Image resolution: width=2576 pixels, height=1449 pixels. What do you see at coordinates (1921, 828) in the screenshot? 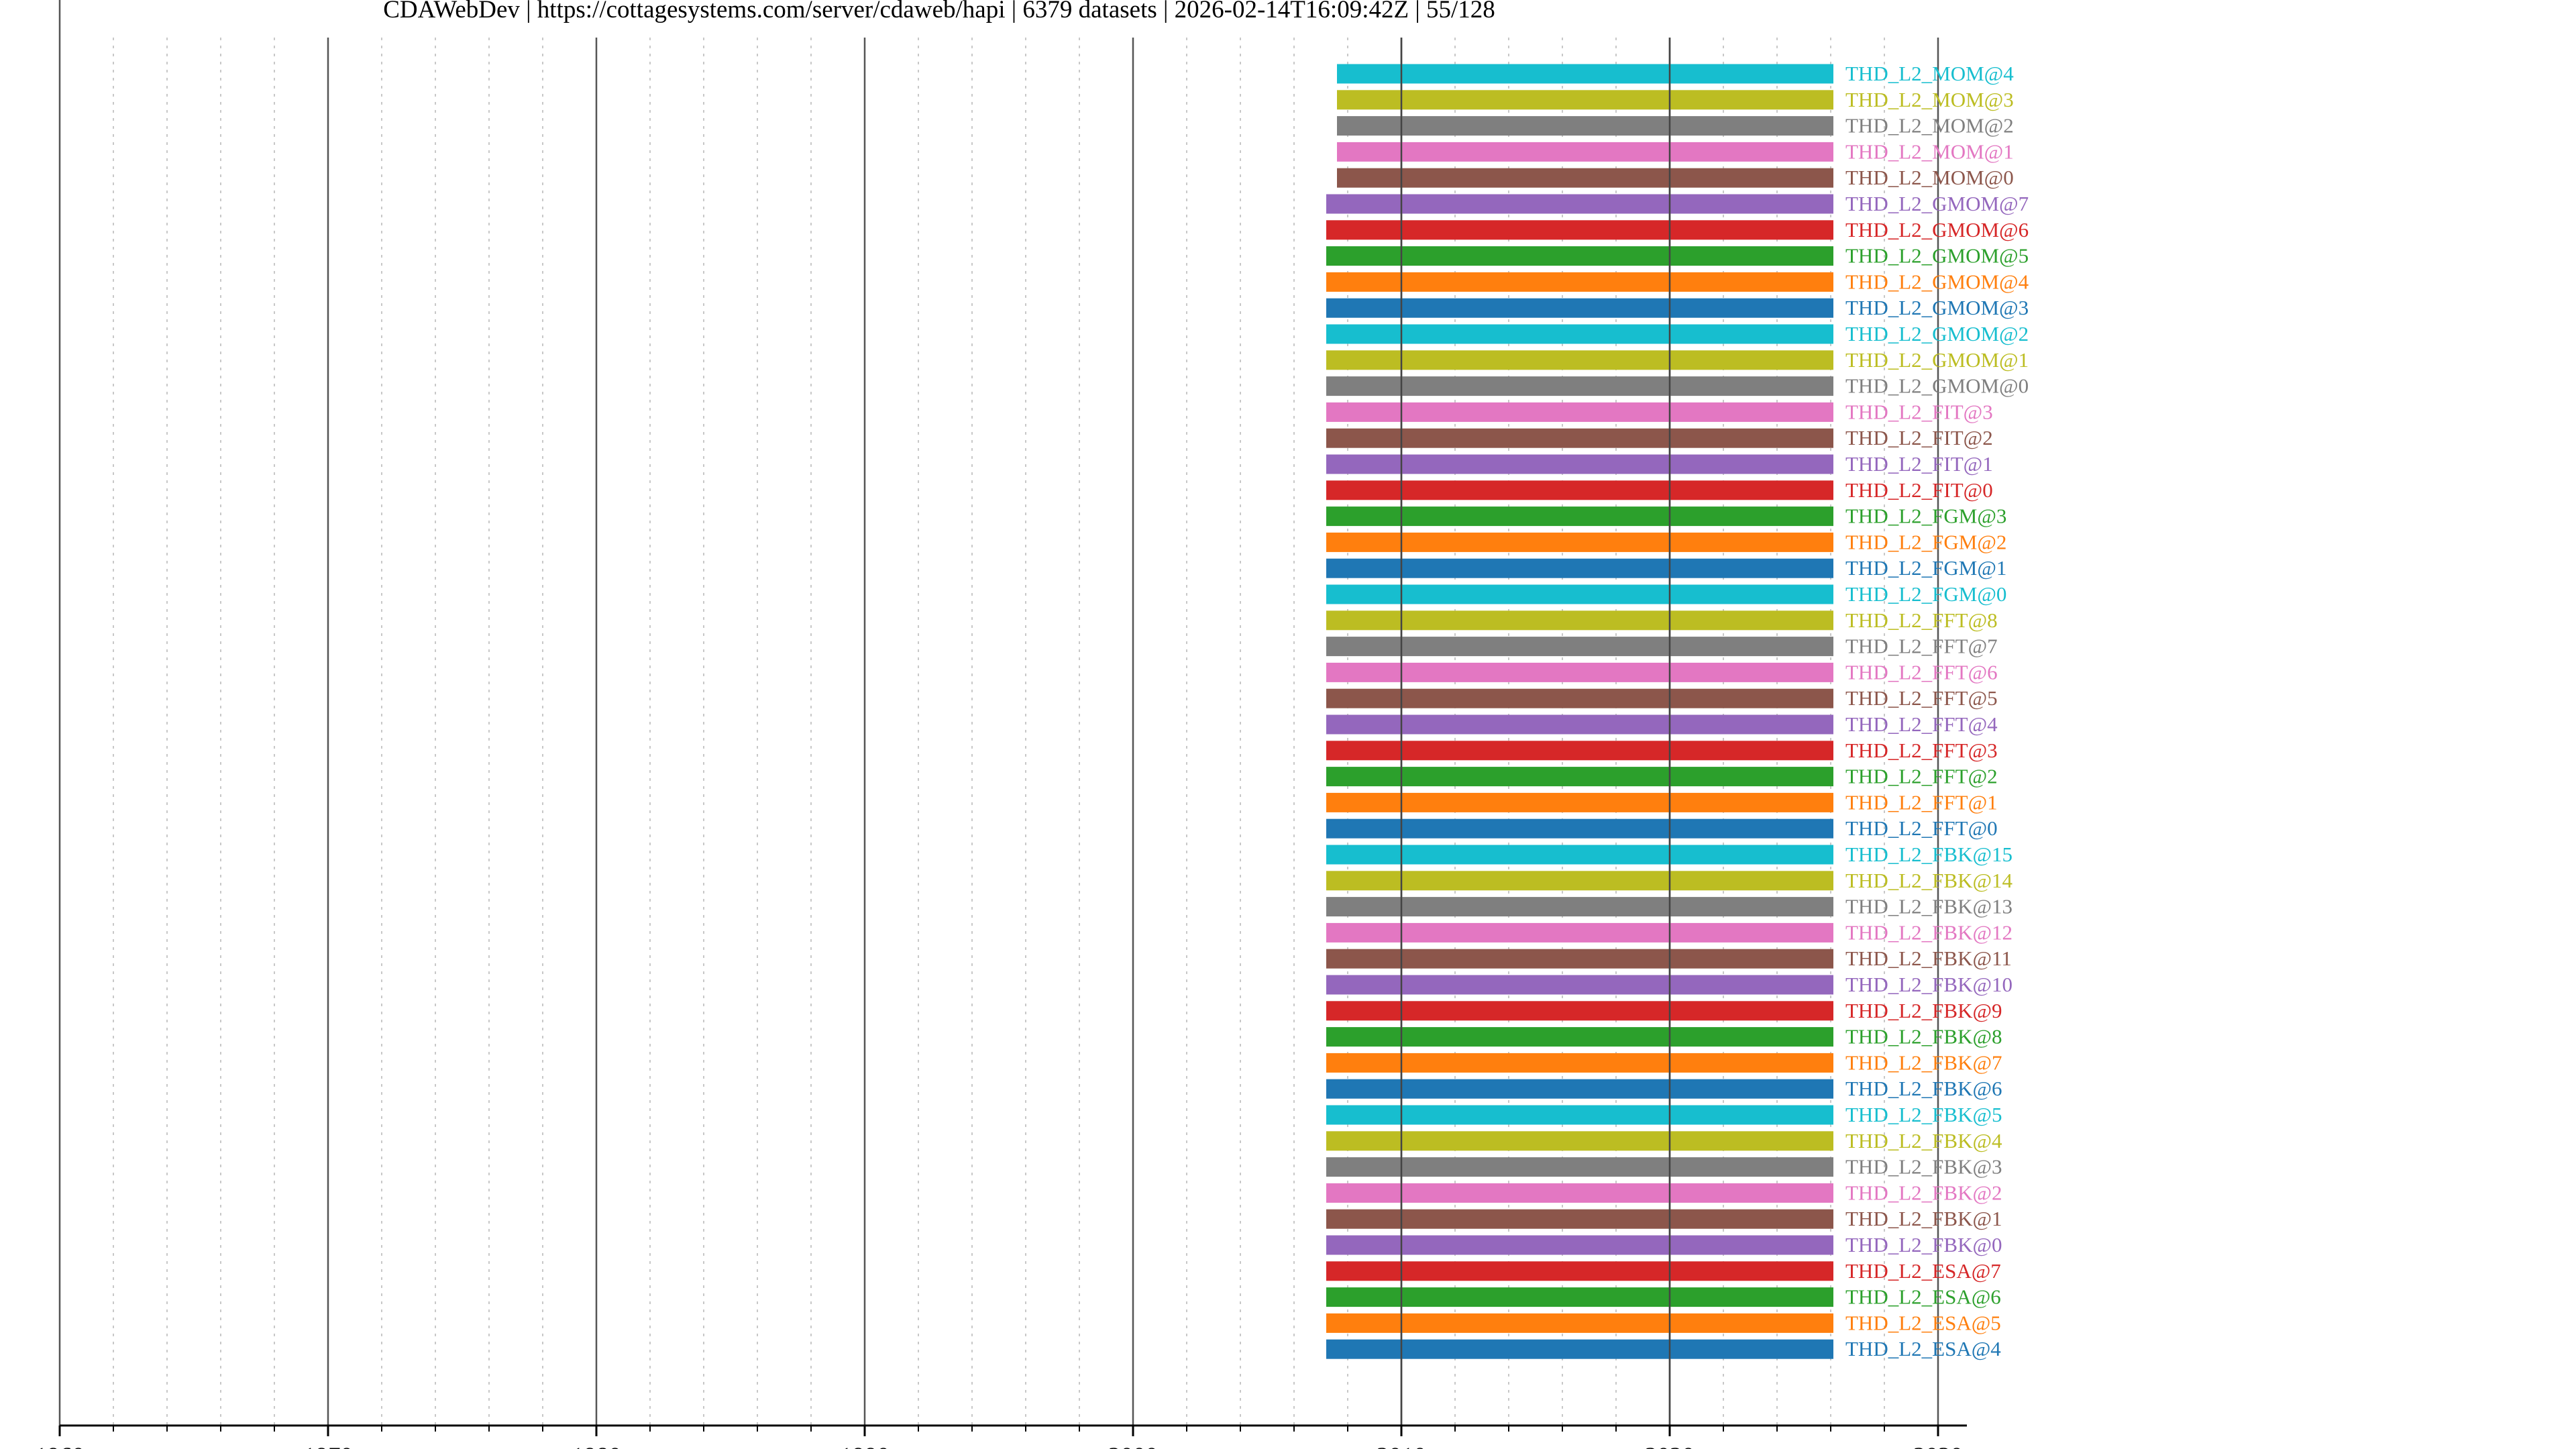
I see `bar-label: THD_L2_FFT@0` at bounding box center [1921, 828].